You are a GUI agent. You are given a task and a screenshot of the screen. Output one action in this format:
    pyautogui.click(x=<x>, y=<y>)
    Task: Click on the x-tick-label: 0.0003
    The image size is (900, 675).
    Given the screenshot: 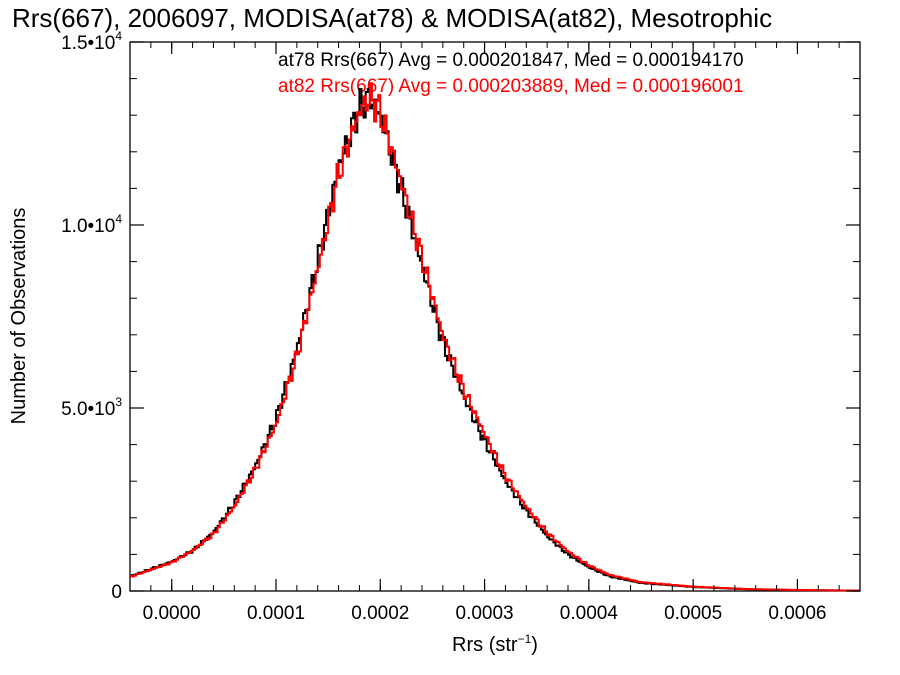 What is the action you would take?
    pyautogui.click(x=485, y=613)
    